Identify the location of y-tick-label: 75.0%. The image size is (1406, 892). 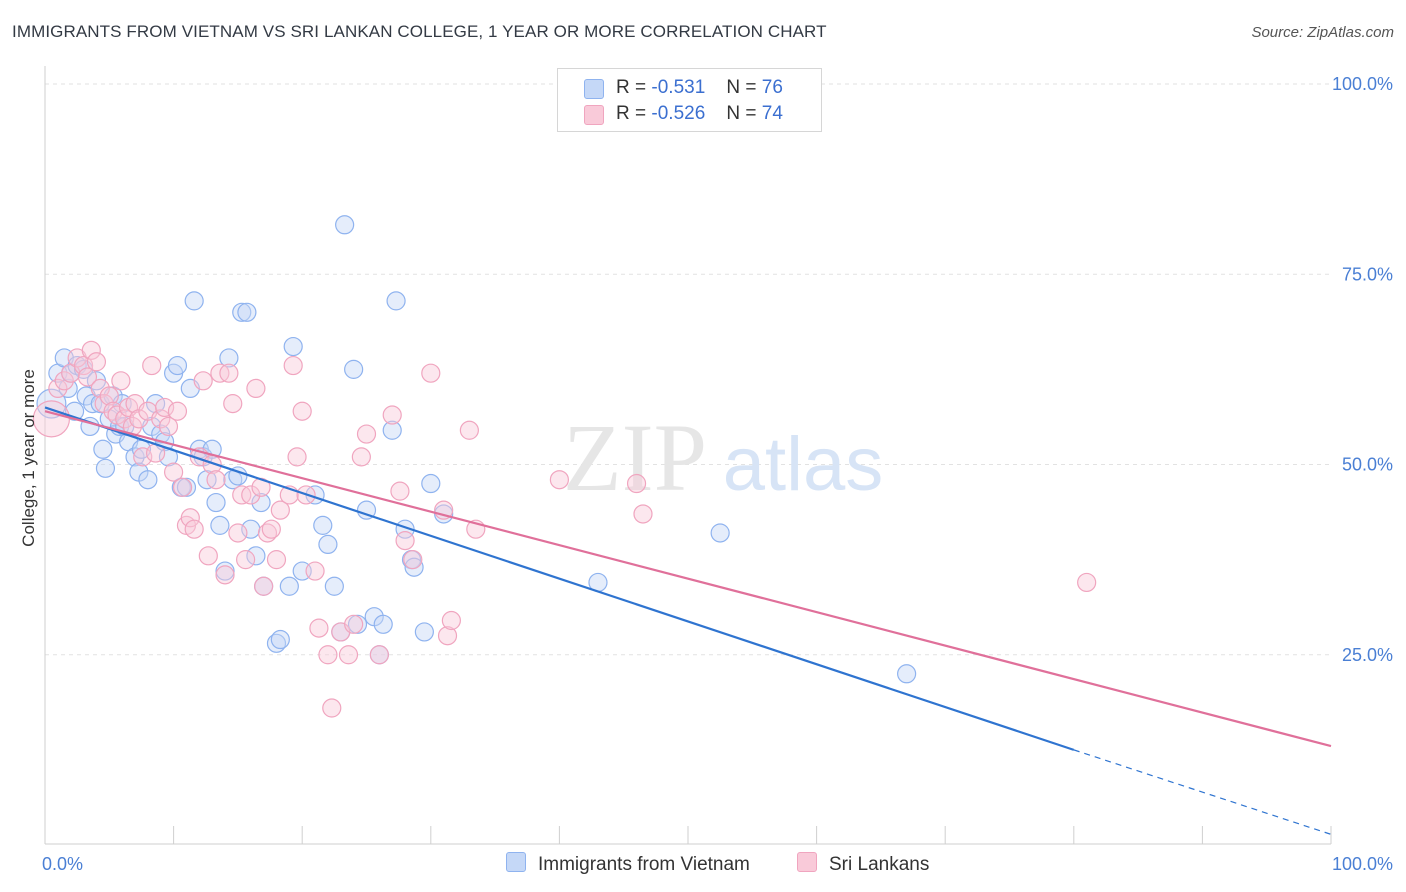
(1367, 274).